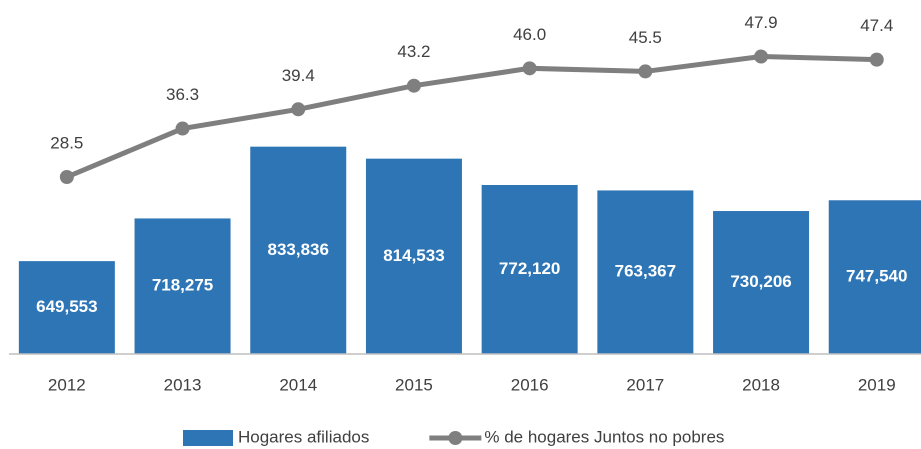 The height and width of the screenshot is (449, 921). Describe the element at coordinates (413, 51) in the screenshot. I see `line-value-label: 43.2` at that location.